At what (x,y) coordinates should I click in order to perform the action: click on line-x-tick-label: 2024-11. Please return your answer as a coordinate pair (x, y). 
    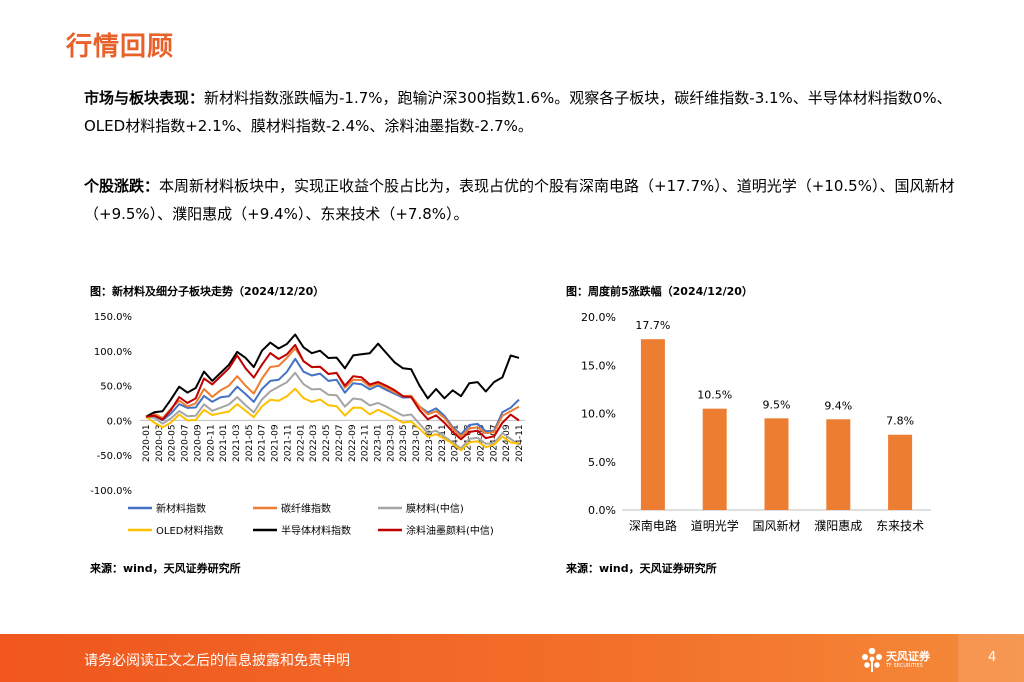
    Looking at the image, I should click on (520, 443).